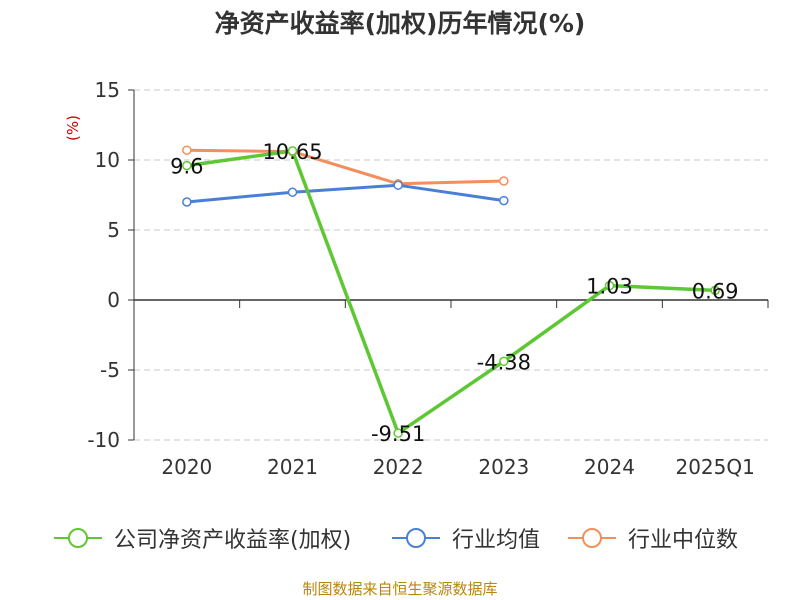 Image resolution: width=800 pixels, height=600 pixels. What do you see at coordinates (714, 467) in the screenshot?
I see `x-tick-label: 2025Q1` at bounding box center [714, 467].